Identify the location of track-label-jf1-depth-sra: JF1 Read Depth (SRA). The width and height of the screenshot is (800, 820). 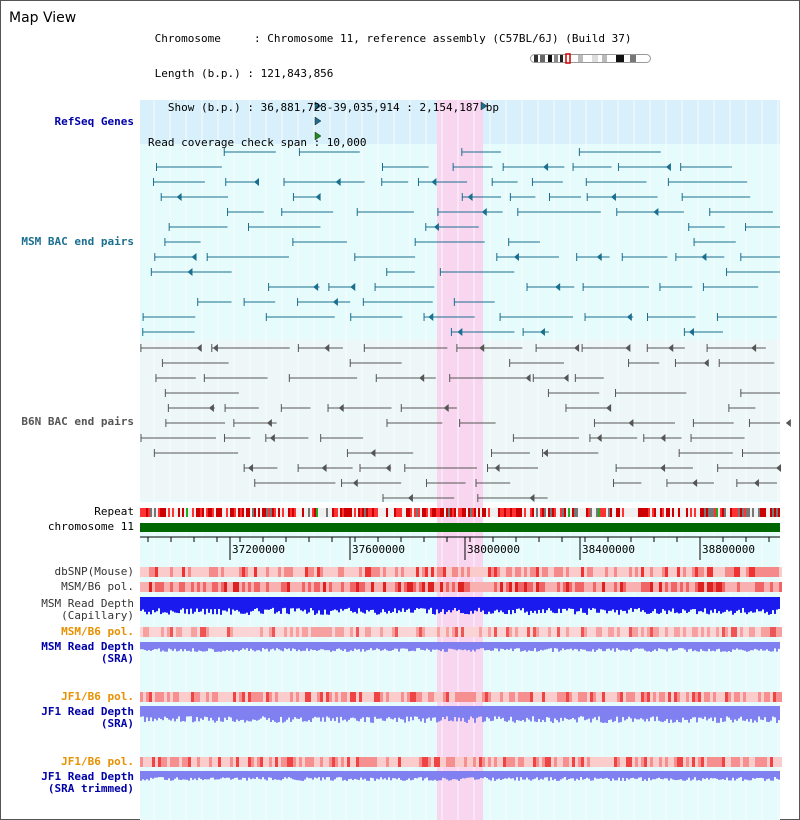
(87, 718).